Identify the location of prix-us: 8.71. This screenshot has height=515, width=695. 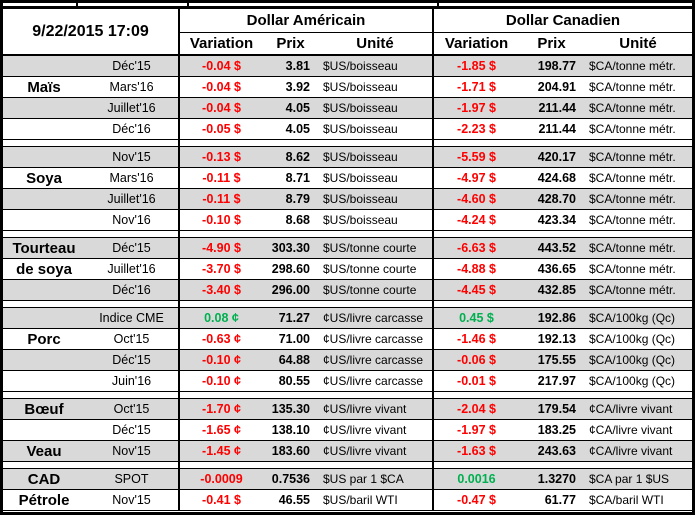
(297, 178).